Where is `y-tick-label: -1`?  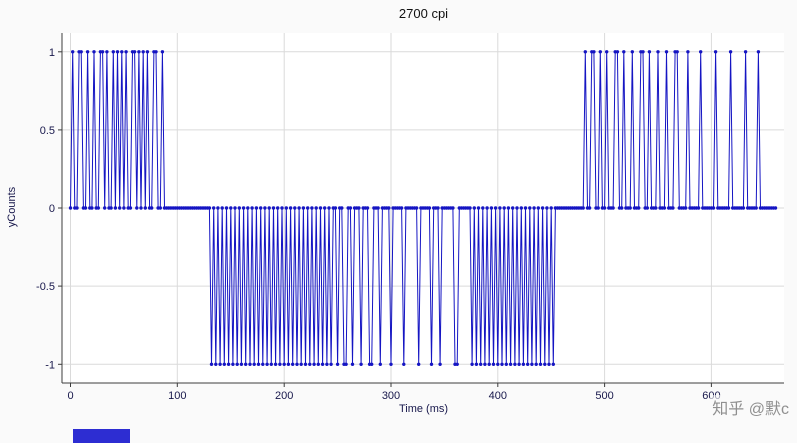 y-tick-label: -1 is located at coordinates (50, 365).